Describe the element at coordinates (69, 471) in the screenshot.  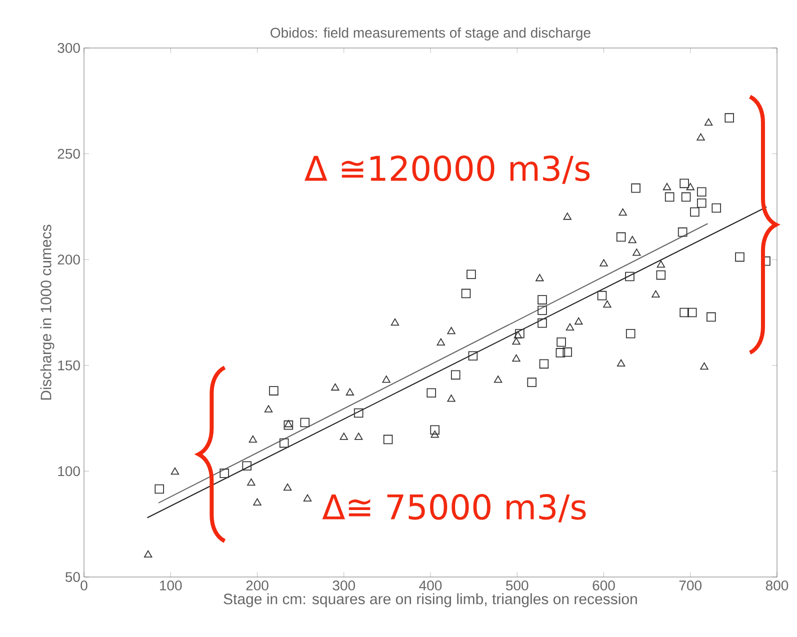
I see `y-tick-label: 100` at that location.